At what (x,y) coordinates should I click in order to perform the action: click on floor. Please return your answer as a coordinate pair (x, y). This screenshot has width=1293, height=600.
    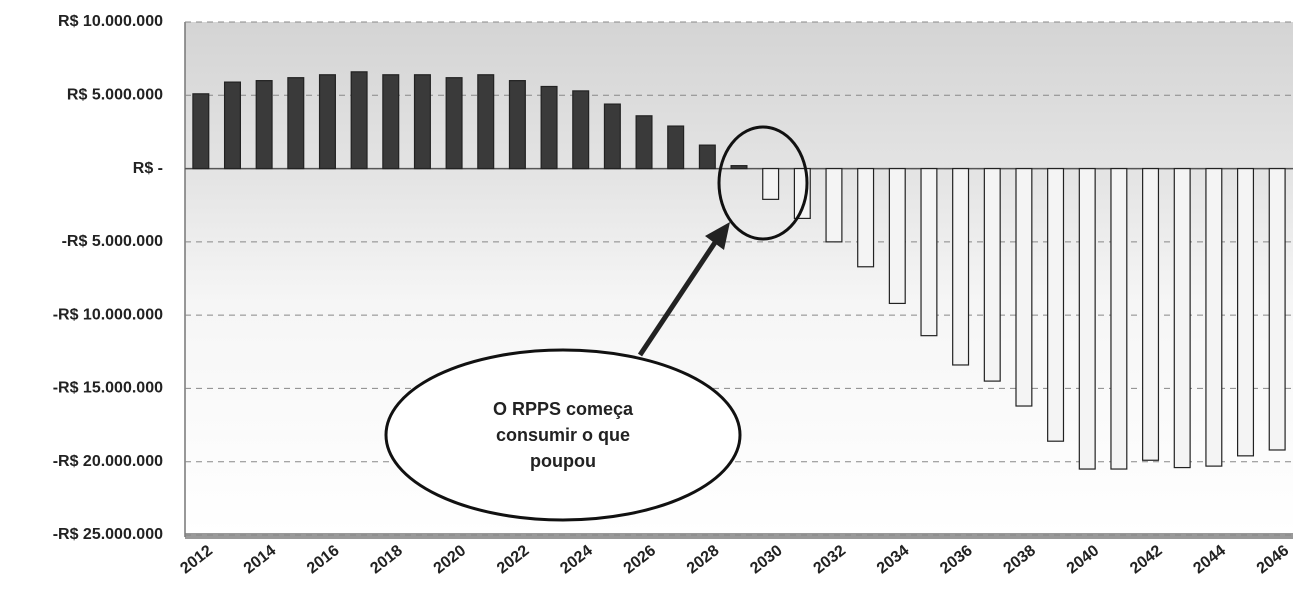
    Looking at the image, I should click on (739, 536).